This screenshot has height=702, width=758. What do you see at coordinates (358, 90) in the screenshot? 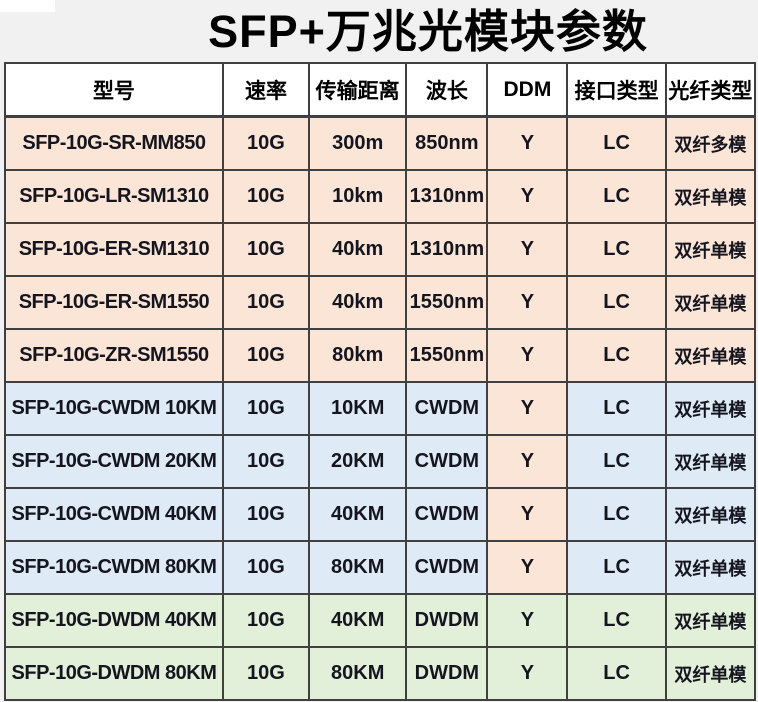
I see `column-header-distance: 传输距离` at bounding box center [358, 90].